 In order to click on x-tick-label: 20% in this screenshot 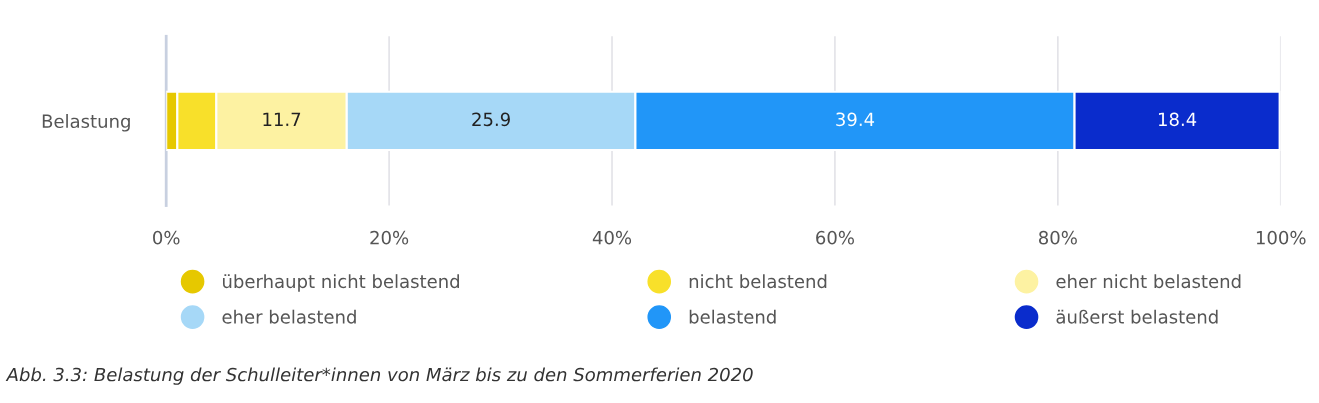, I will do `click(389, 237)`.